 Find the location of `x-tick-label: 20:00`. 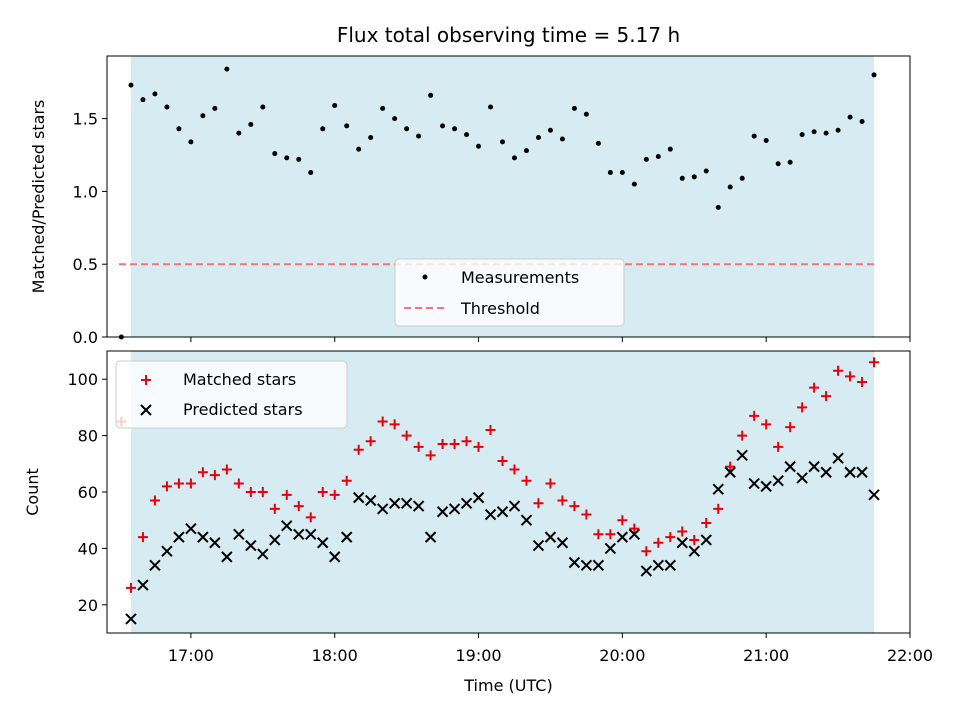

x-tick-label: 20:00 is located at coordinates (622, 655).